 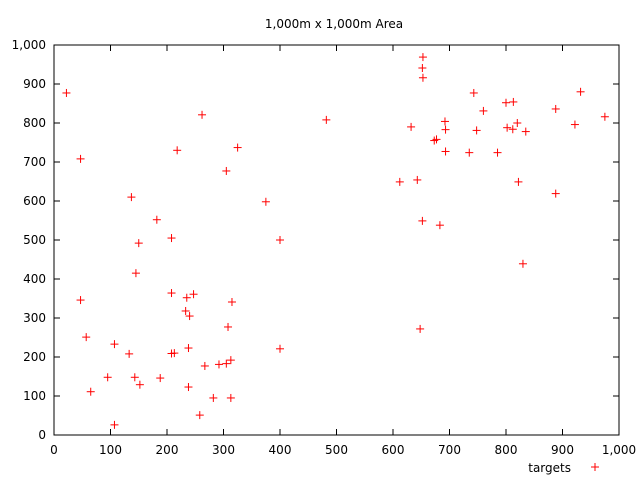 I want to click on legend-marker-plus, so click(x=595, y=467).